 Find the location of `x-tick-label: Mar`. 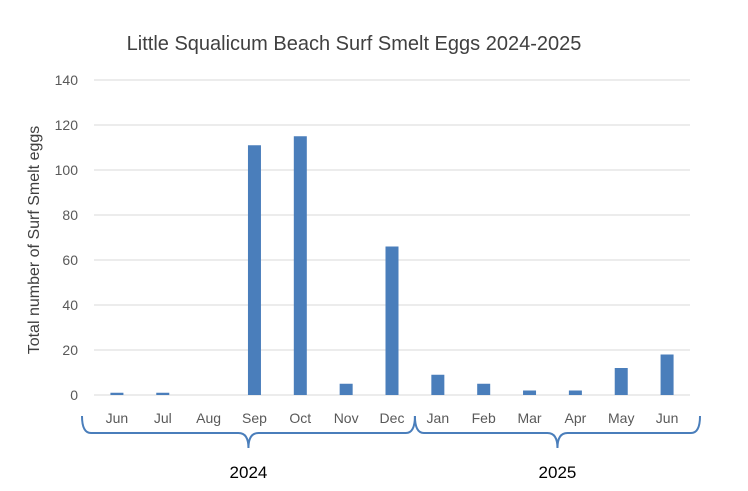

x-tick-label: Mar is located at coordinates (529, 418).